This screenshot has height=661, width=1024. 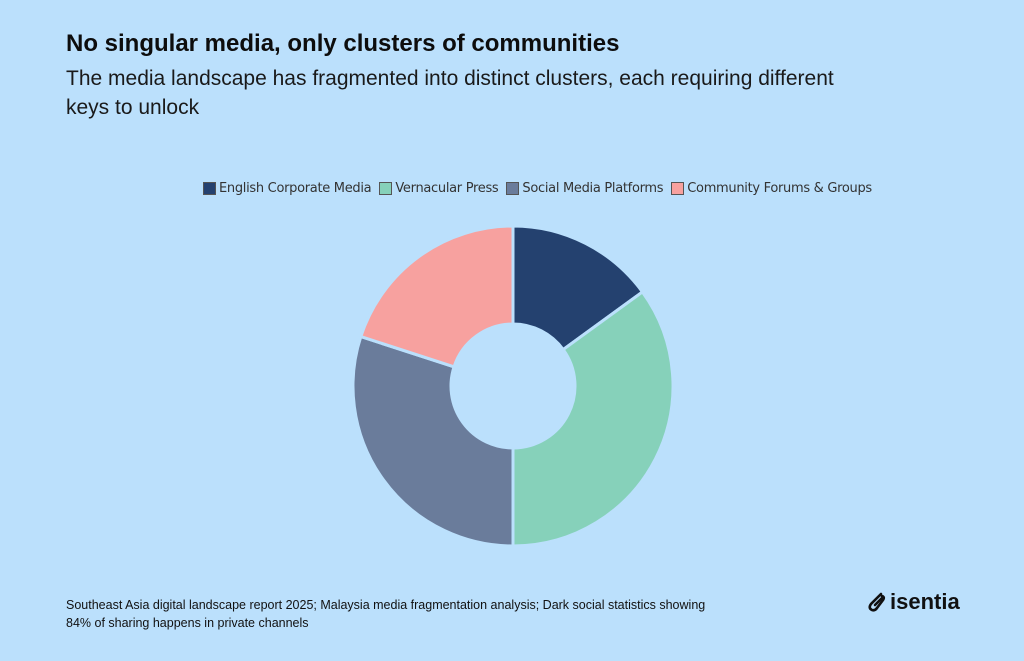 What do you see at coordinates (295, 188) in the screenshot?
I see `legend-label: English Corporate Media` at bounding box center [295, 188].